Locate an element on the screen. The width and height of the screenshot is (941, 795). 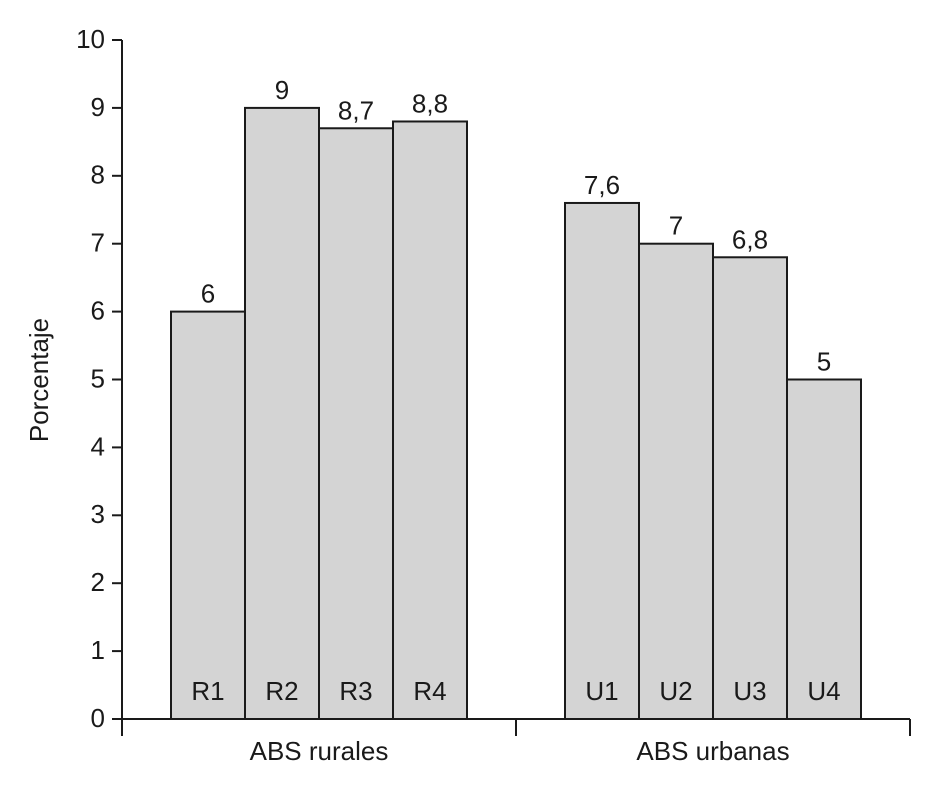
value-label: 7,6 is located at coordinates (602, 185).